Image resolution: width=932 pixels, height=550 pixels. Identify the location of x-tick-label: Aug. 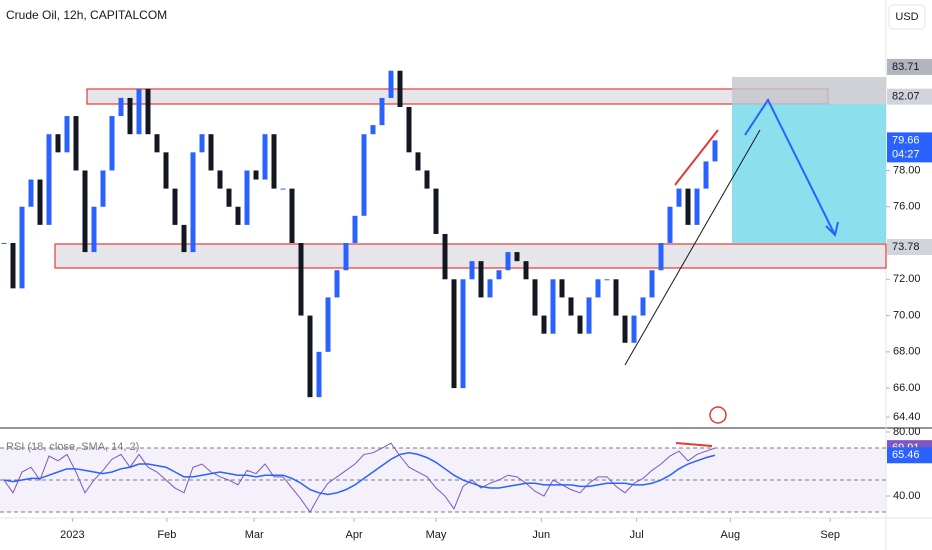
(731, 535).